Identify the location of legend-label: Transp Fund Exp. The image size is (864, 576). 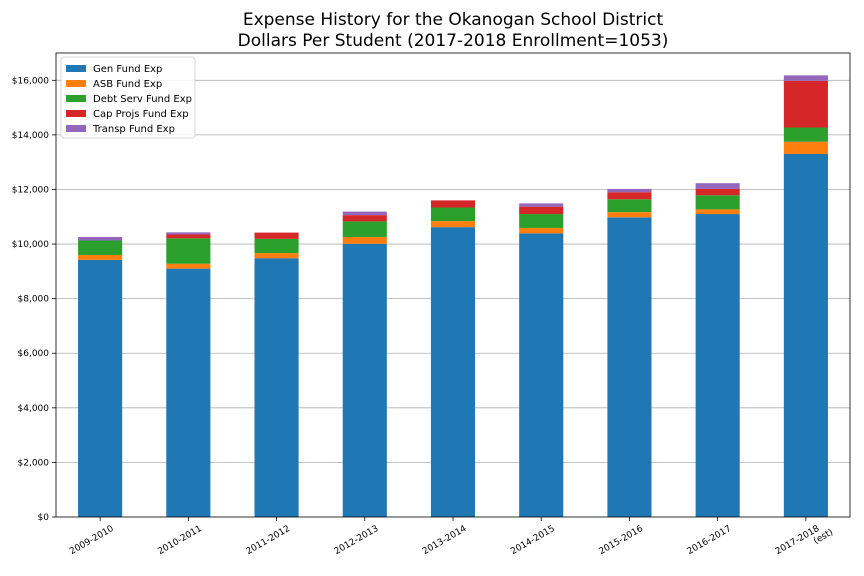
(133, 129).